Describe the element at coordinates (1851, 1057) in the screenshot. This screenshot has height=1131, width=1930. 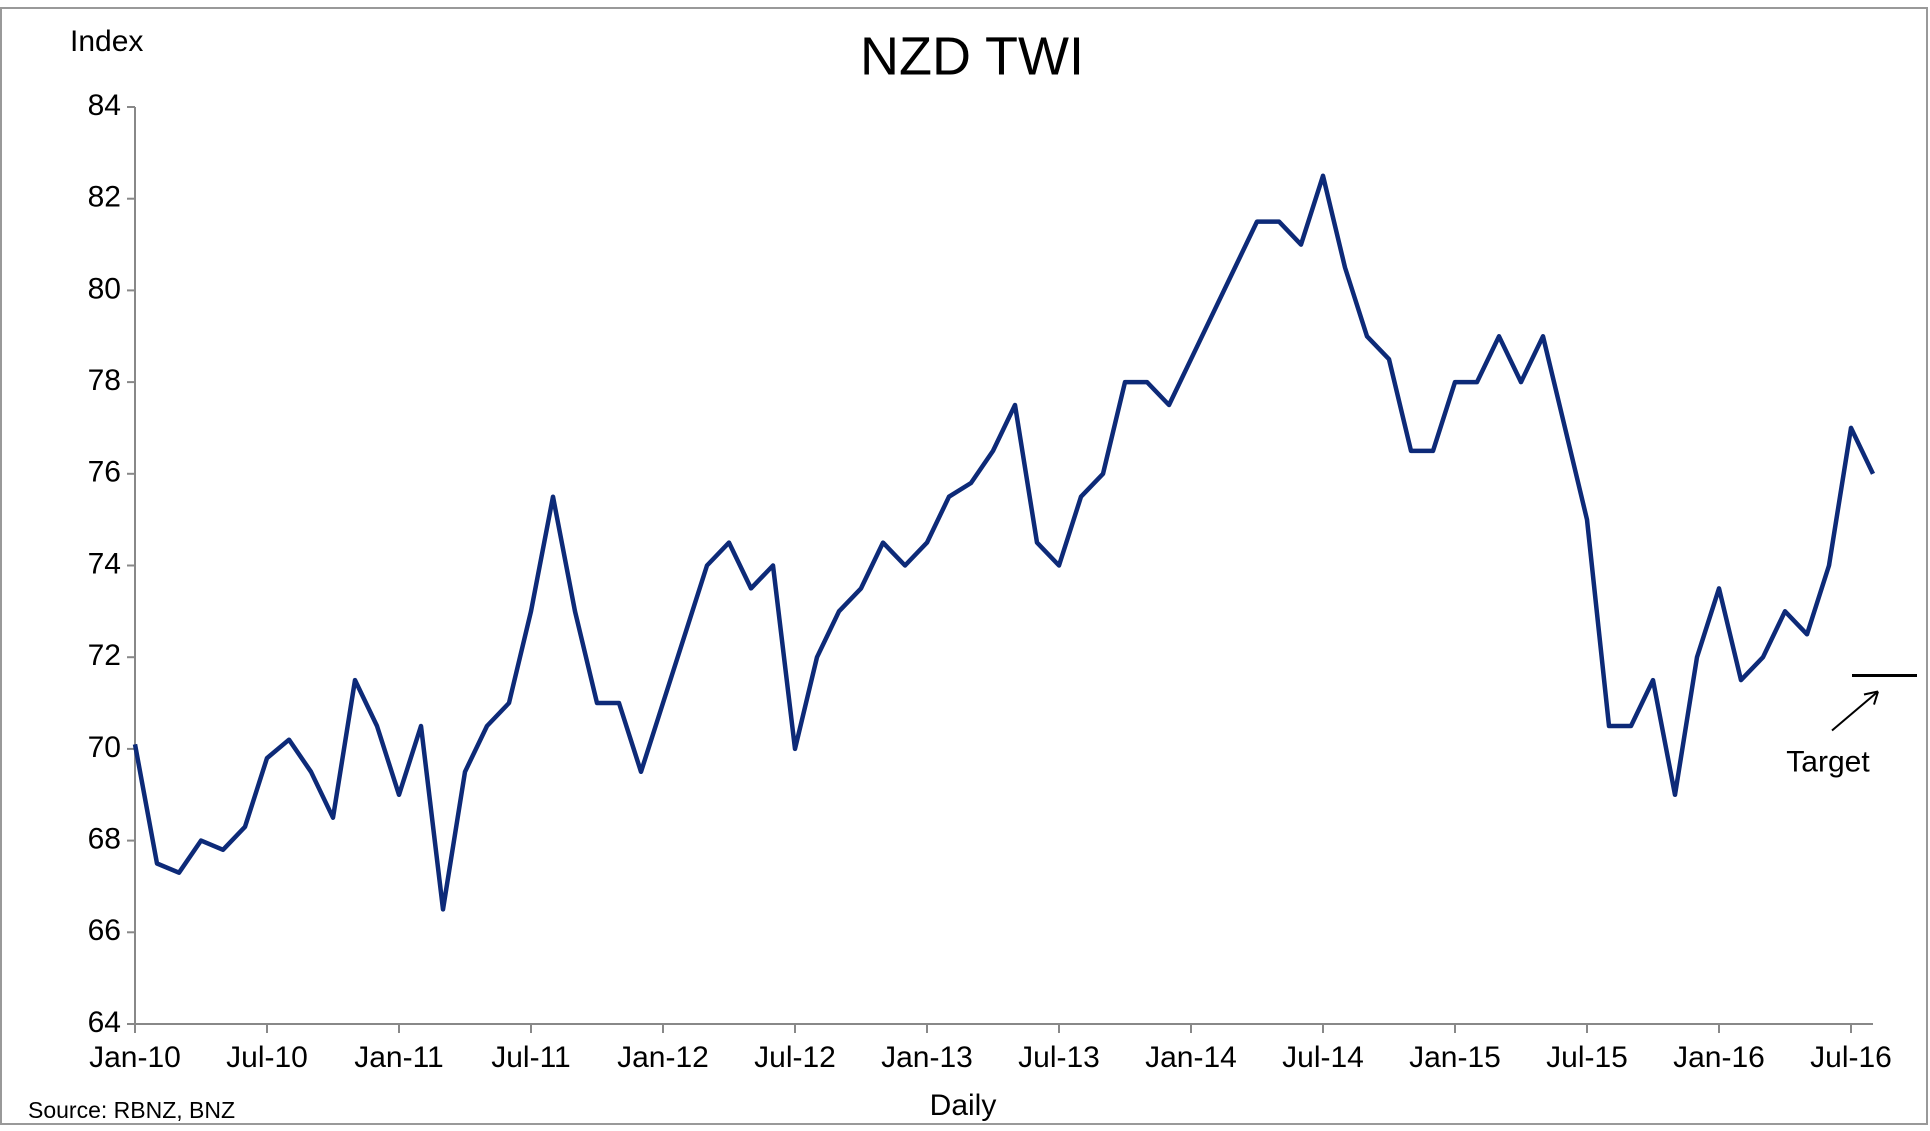
I see `x-tick-label: Jul-16` at that location.